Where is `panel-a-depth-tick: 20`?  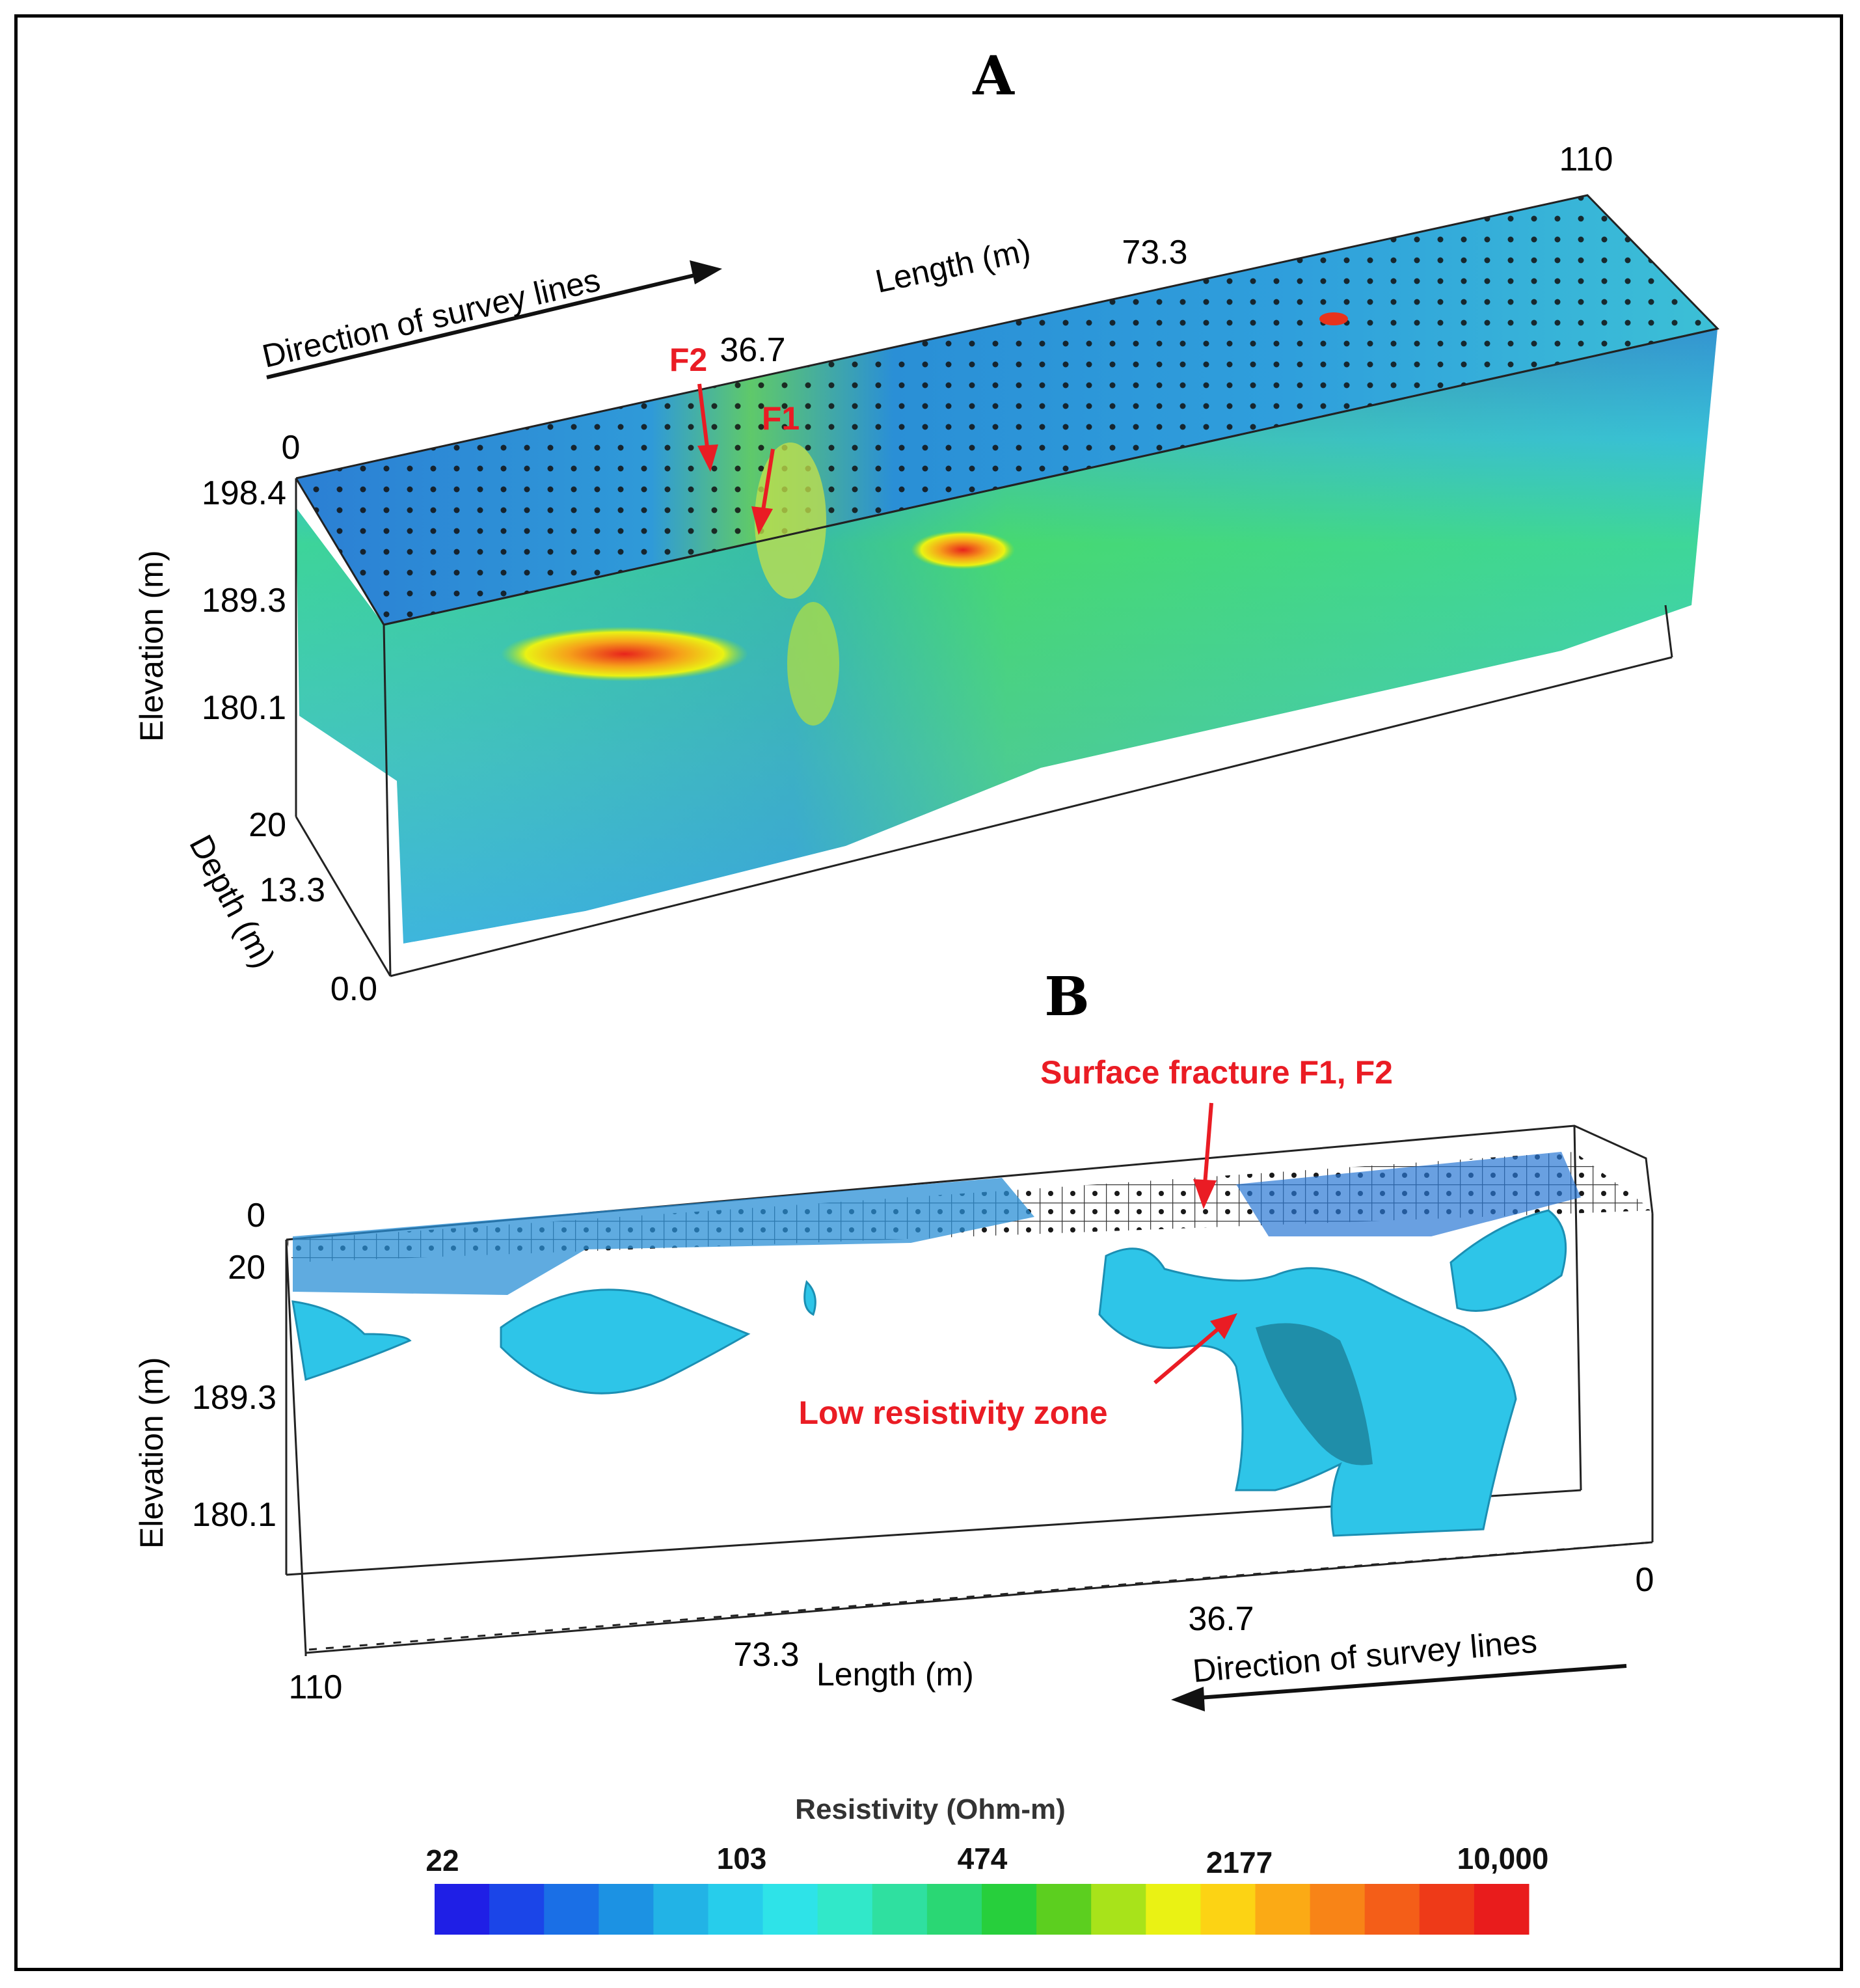
panel-a-depth-tick: 20 is located at coordinates (267, 825).